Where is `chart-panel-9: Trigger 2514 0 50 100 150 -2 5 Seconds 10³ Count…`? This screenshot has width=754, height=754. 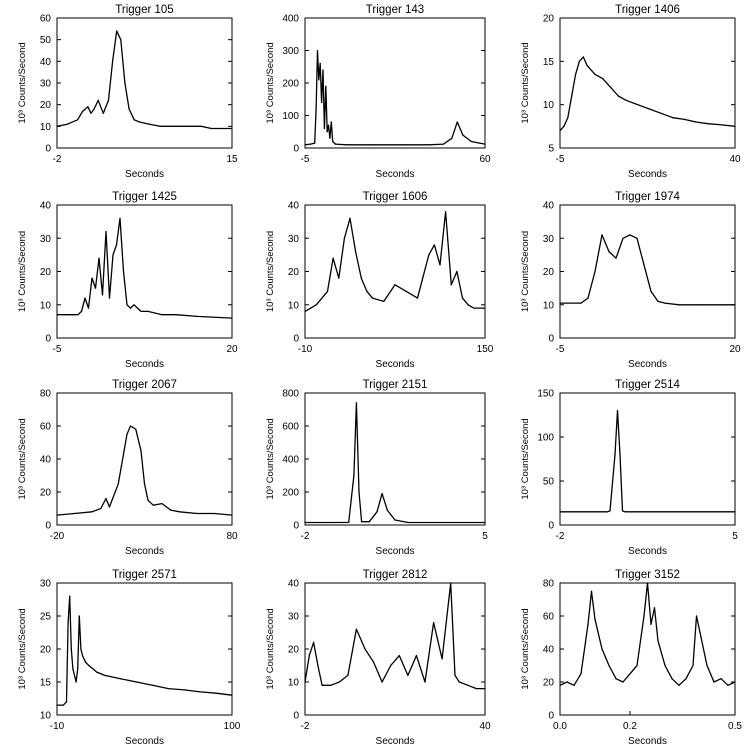
chart-panel-9: Trigger 2514 0 50 100 150 -2 5 Seconds 10³ Count… is located at coordinates (629, 468).